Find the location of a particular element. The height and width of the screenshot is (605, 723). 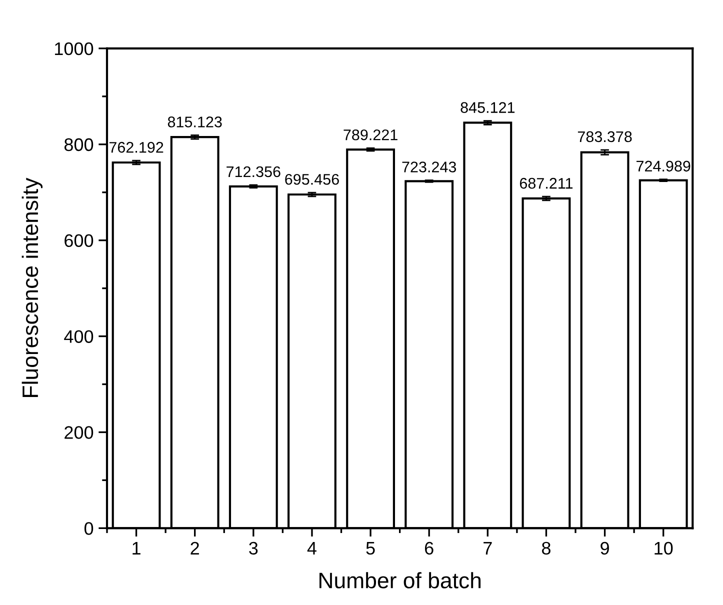

x-tick-label: 3 is located at coordinates (253, 548).